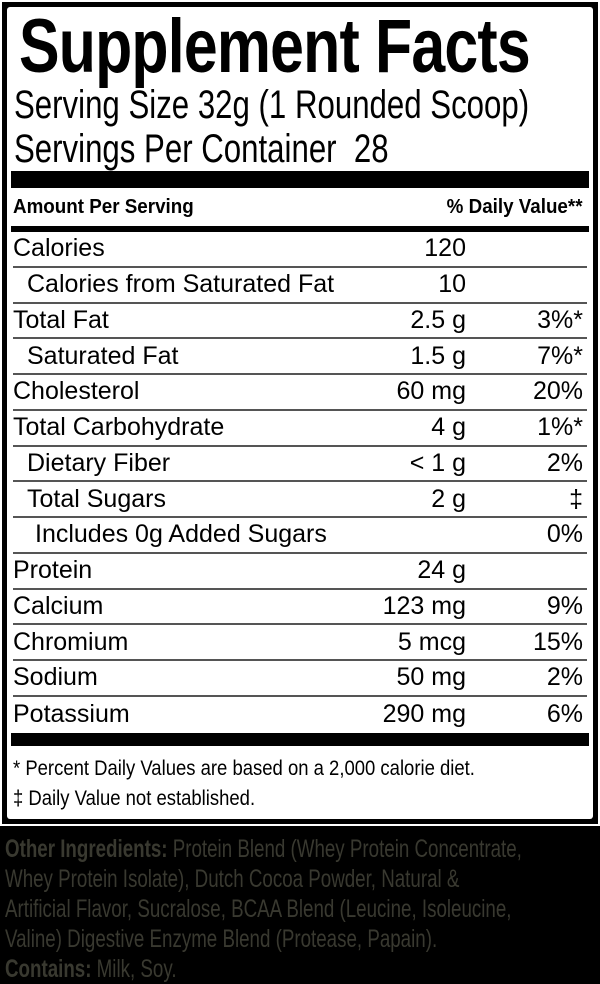 The image size is (600, 984). What do you see at coordinates (576, 498) in the screenshot?
I see `nutrient-daily-value: ‡` at bounding box center [576, 498].